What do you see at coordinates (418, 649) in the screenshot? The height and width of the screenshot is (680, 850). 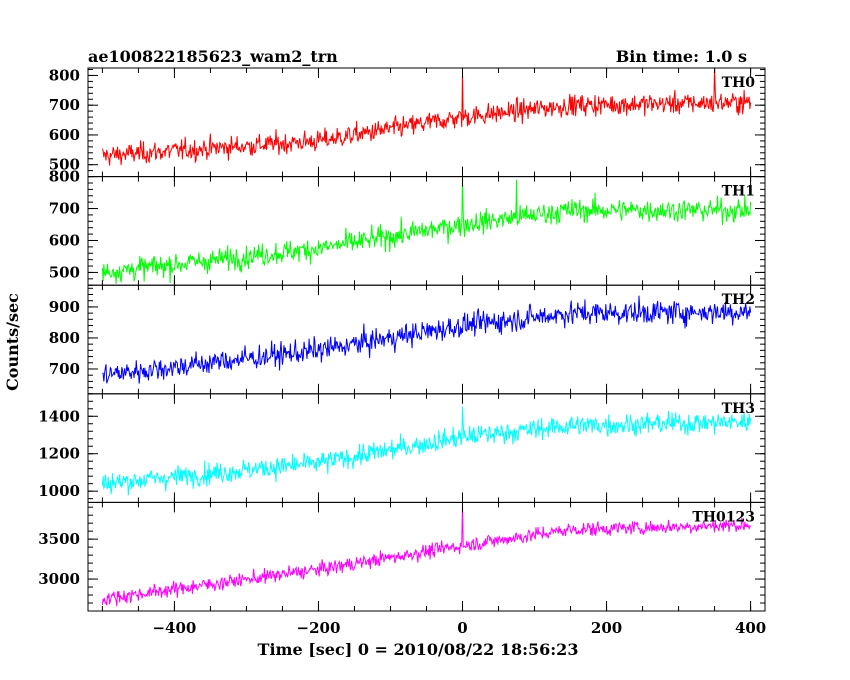 I see `x-axis-label: Time [sec] 0 = 2010/08/22 18:56:23` at bounding box center [418, 649].